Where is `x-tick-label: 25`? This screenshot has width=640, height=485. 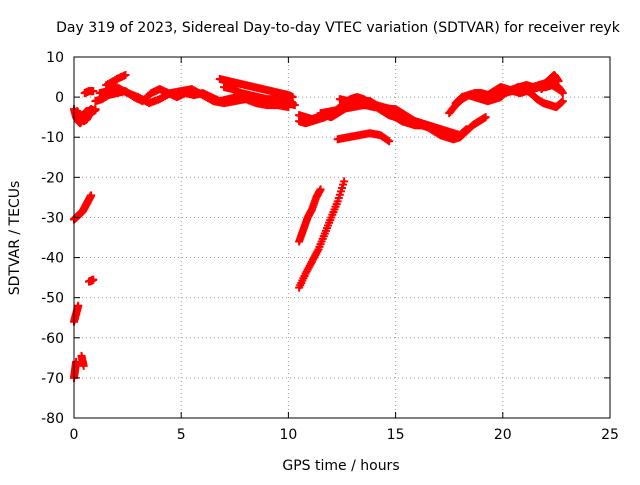
x-tick-label: 25 is located at coordinates (610, 435).